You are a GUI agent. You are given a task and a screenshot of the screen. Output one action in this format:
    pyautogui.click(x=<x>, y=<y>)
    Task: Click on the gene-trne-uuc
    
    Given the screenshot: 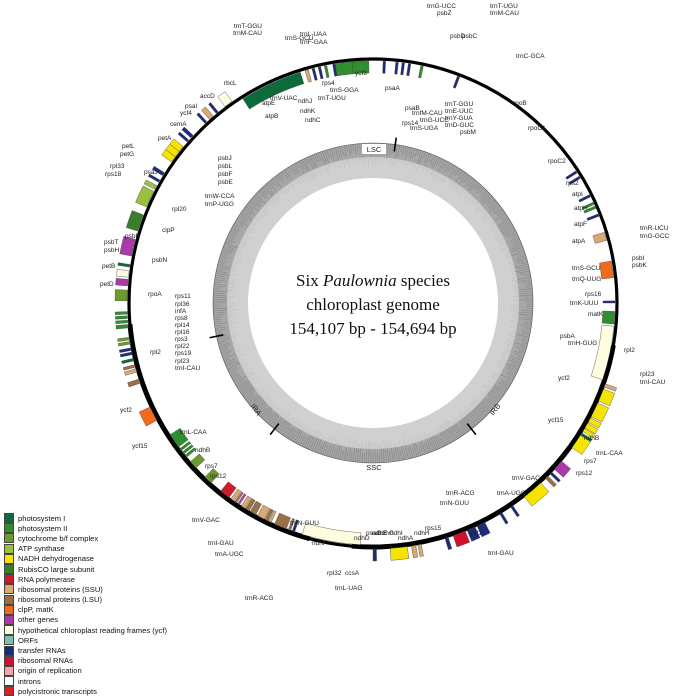 What is the action you would take?
    pyautogui.click(x=397, y=68)
    